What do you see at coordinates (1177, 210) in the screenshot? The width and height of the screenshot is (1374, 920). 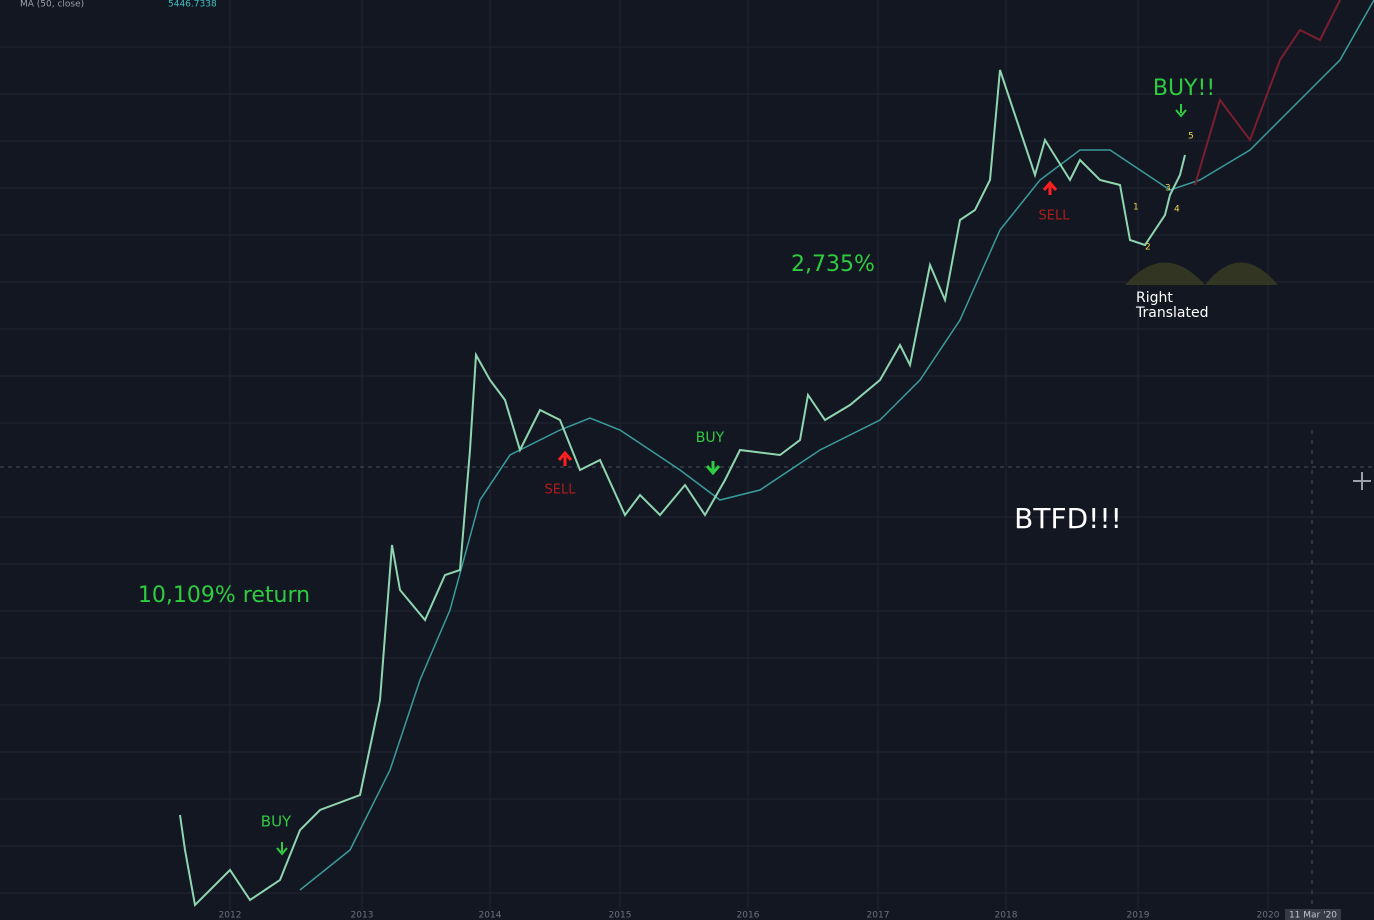 I see `wave-number: 4` at bounding box center [1177, 210].